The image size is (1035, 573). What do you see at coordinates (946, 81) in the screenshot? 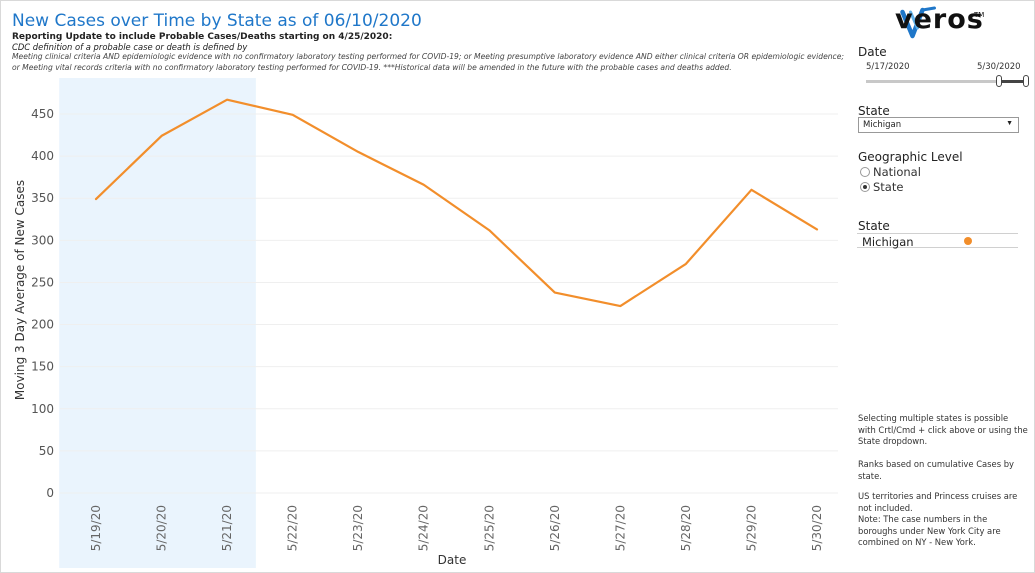
I see `date-slider-track` at bounding box center [946, 81].